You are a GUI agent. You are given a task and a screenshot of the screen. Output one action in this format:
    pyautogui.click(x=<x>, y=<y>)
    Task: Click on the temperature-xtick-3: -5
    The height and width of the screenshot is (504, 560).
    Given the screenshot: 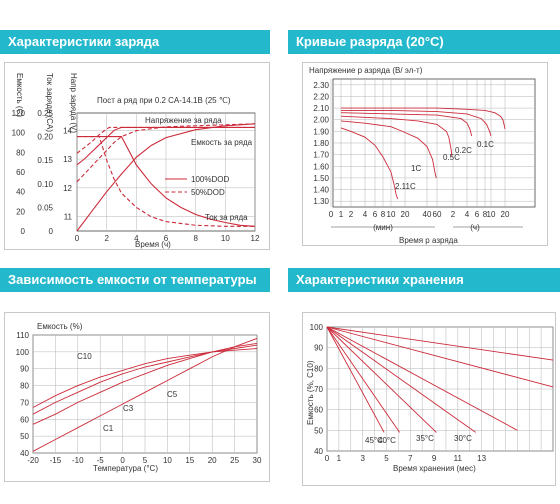 What is the action you would take?
    pyautogui.click(x=101, y=460)
    